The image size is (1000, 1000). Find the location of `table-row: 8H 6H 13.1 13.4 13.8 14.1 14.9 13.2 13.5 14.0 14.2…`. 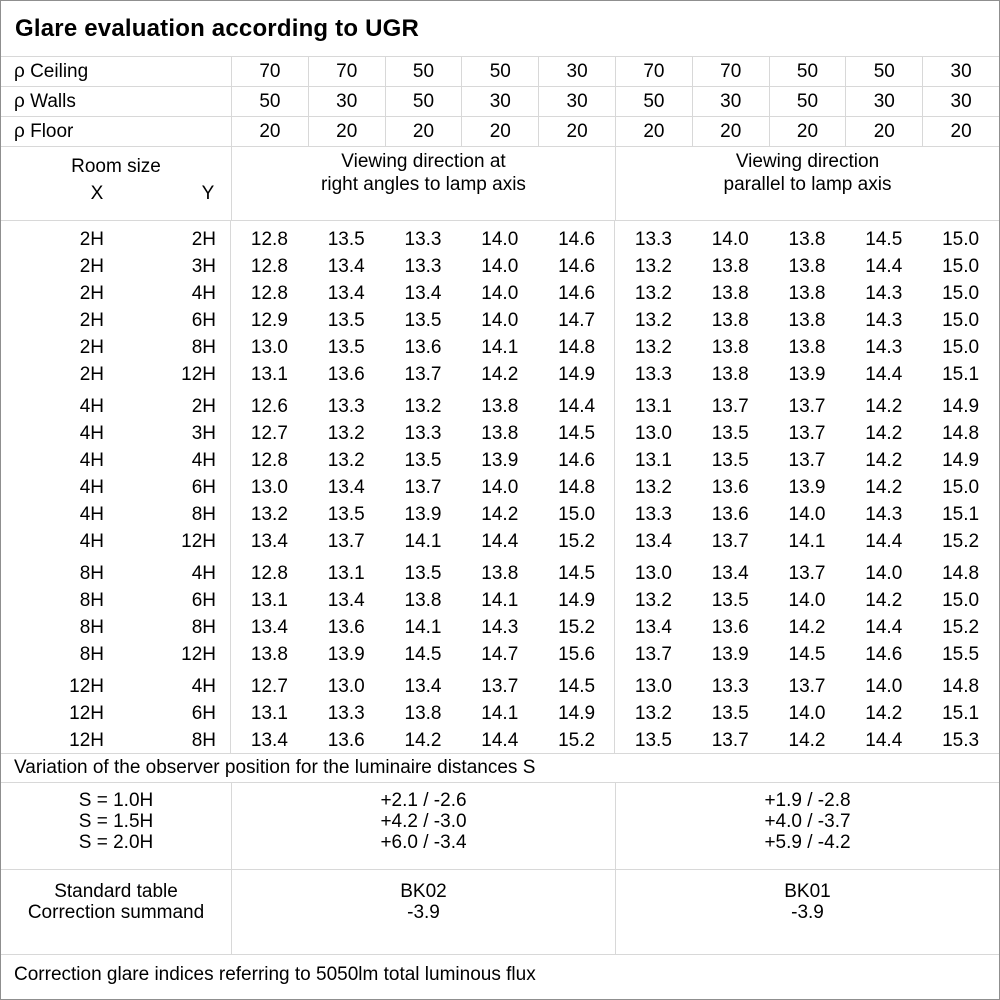

table-row: 8H 6H 13.1 13.4 13.8 14.1 14.9 13.2 13.5 14.0 14.2… is located at coordinates (500, 600).